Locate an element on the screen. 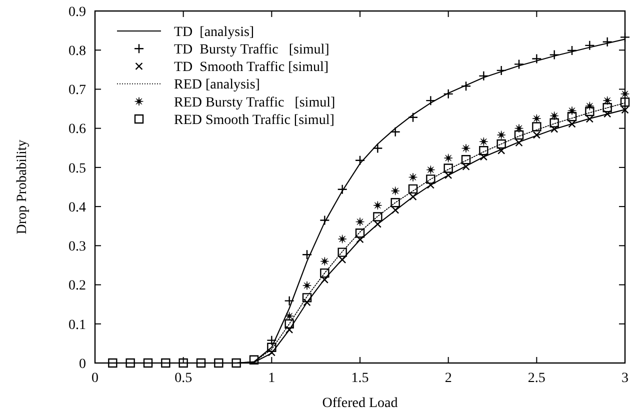 The height and width of the screenshot is (417, 636). x-tick-label: 2 is located at coordinates (448, 378).